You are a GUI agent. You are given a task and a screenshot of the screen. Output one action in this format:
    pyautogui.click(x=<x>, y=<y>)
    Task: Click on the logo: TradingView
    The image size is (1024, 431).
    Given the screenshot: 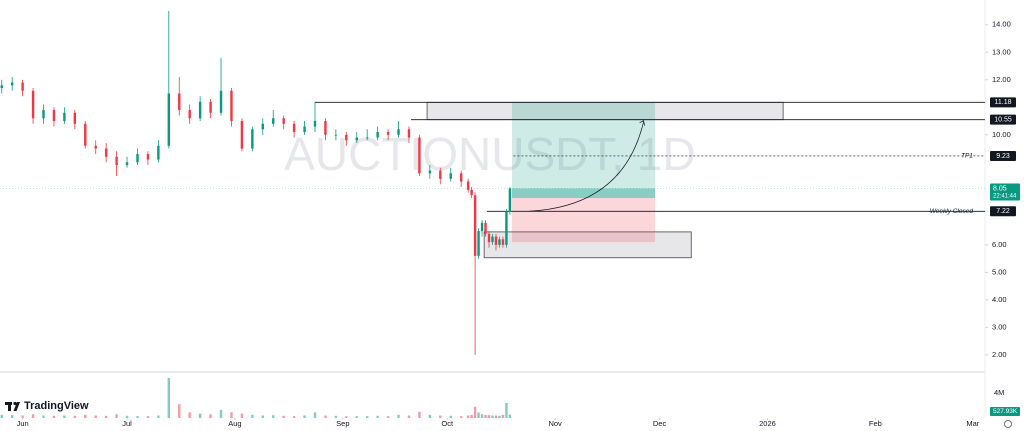 What is the action you would take?
    pyautogui.click(x=47, y=406)
    